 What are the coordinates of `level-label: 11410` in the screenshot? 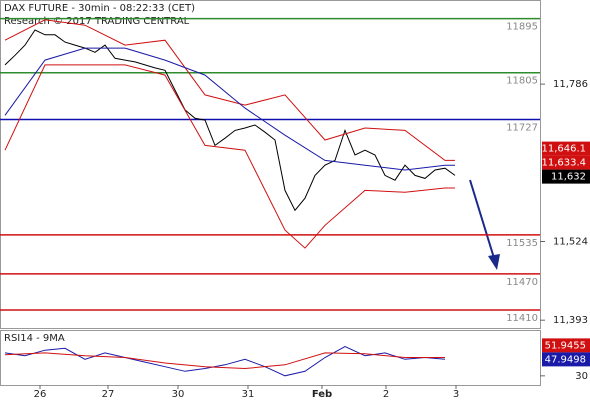 It's located at (522, 318).